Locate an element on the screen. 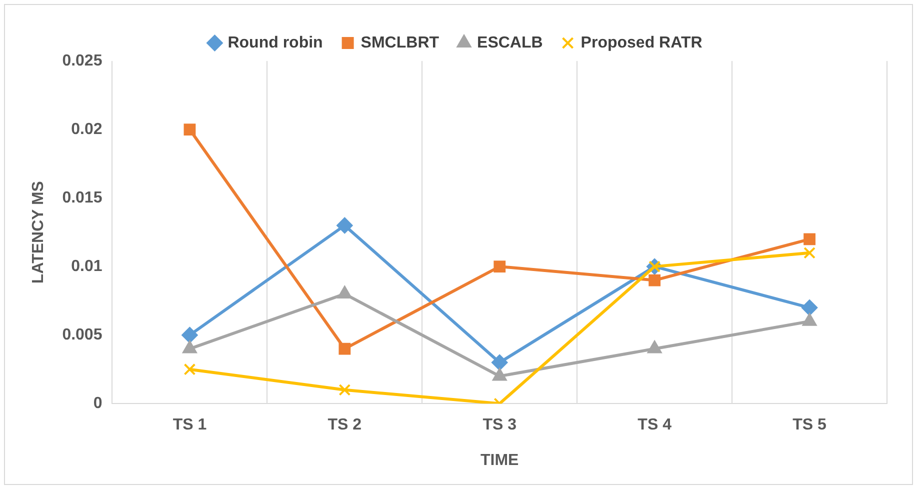  x-tick-label: TS 2 is located at coordinates (345, 425).